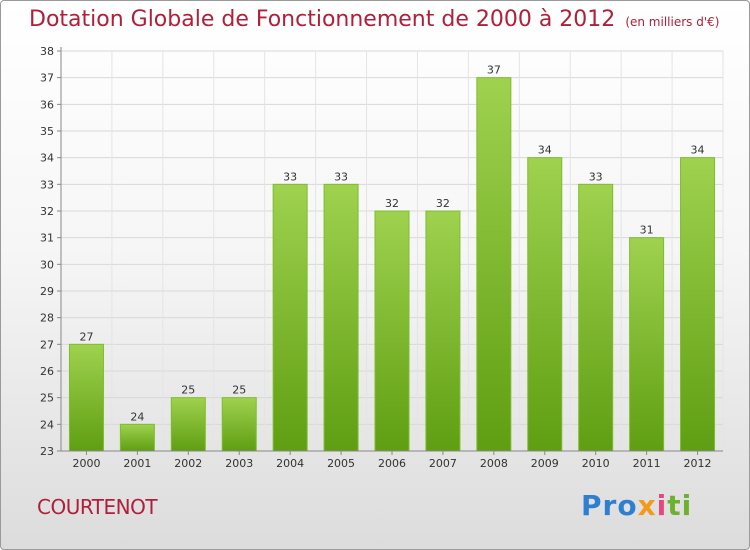  What do you see at coordinates (86, 336) in the screenshot?
I see `data-label-2000: 27` at bounding box center [86, 336].